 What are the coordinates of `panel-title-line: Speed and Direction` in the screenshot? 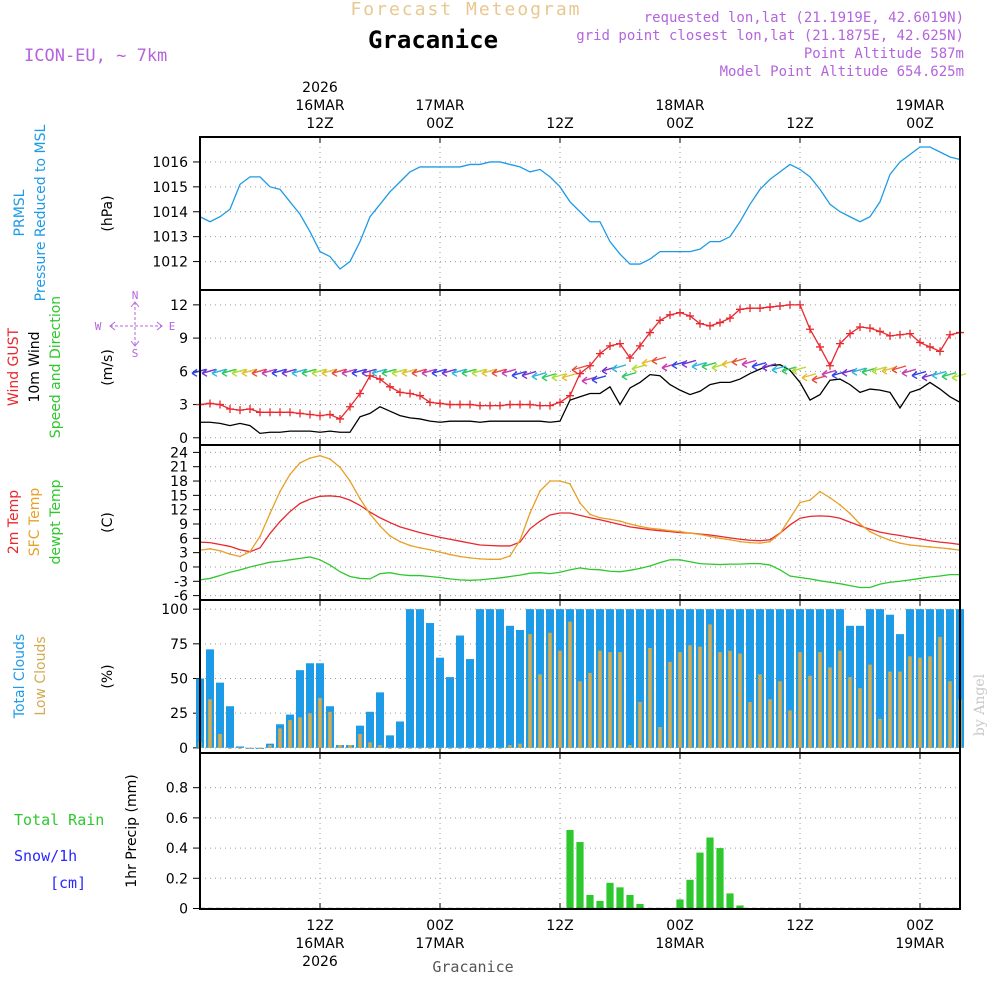 It's located at (56, 367).